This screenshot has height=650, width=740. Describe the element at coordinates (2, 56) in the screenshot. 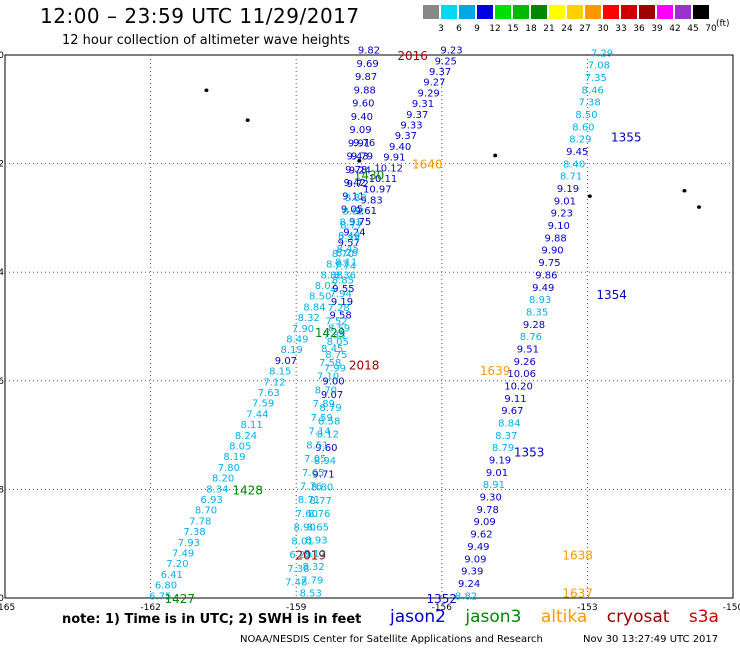

I see `lat-tick-label: -20` at that location.